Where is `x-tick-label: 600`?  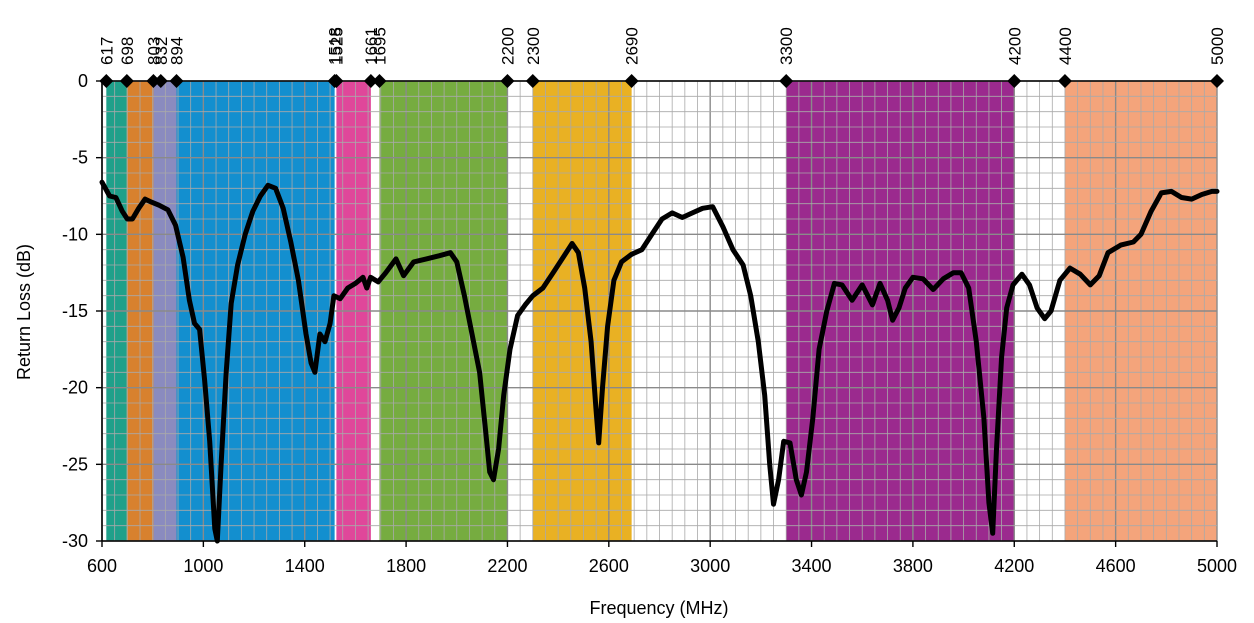
x-tick-label: 600 is located at coordinates (102, 566).